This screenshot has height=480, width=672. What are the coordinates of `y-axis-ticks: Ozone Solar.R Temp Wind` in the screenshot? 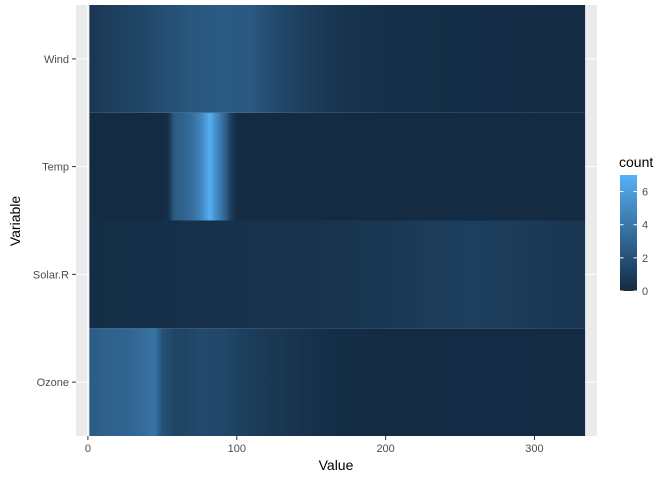 It's located at (54, 221).